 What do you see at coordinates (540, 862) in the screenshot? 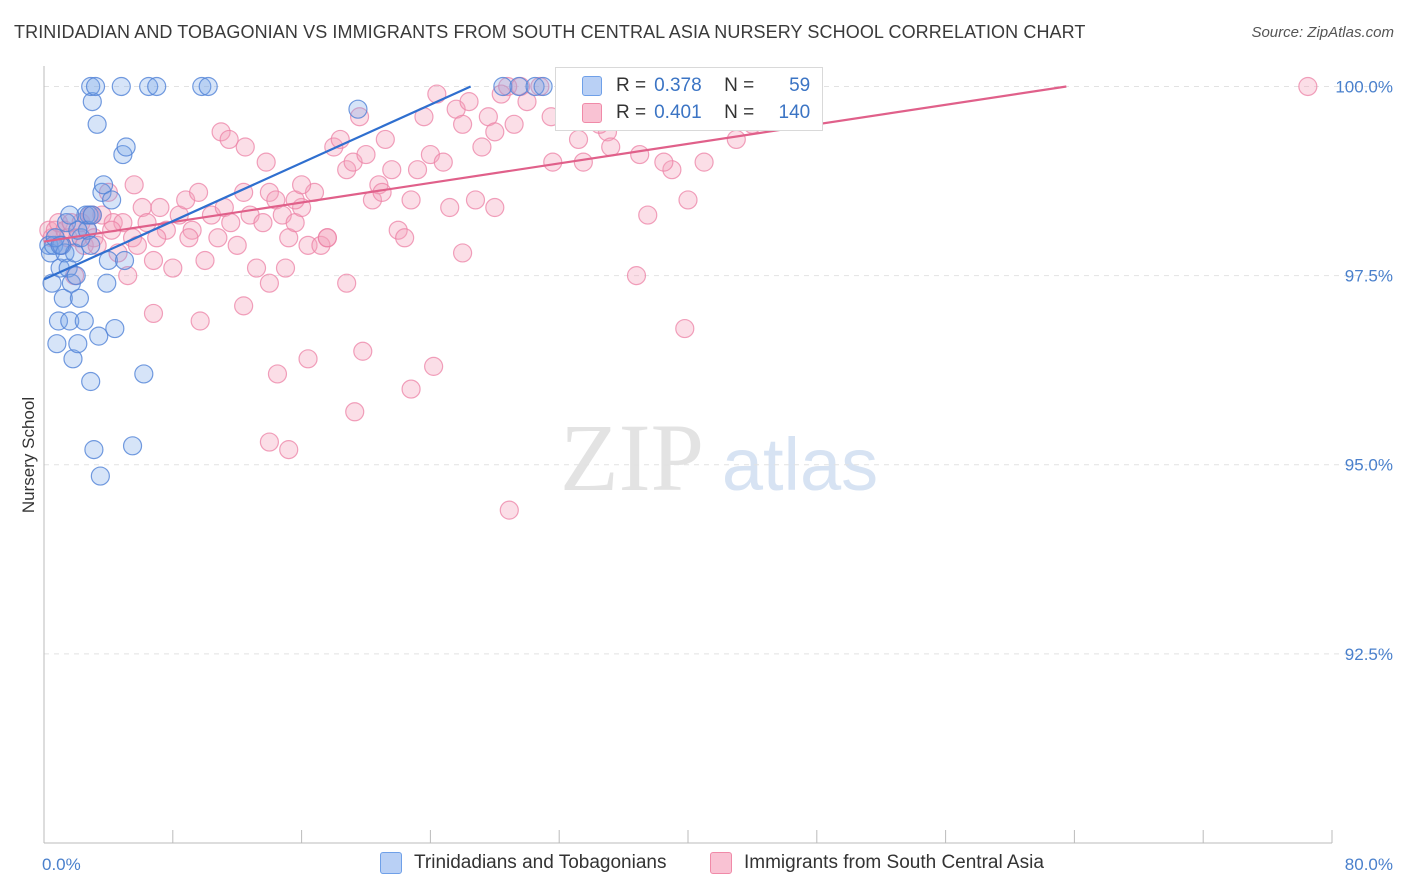
I see `legend-label: Trinidadians and Tobagonians` at bounding box center [540, 862].